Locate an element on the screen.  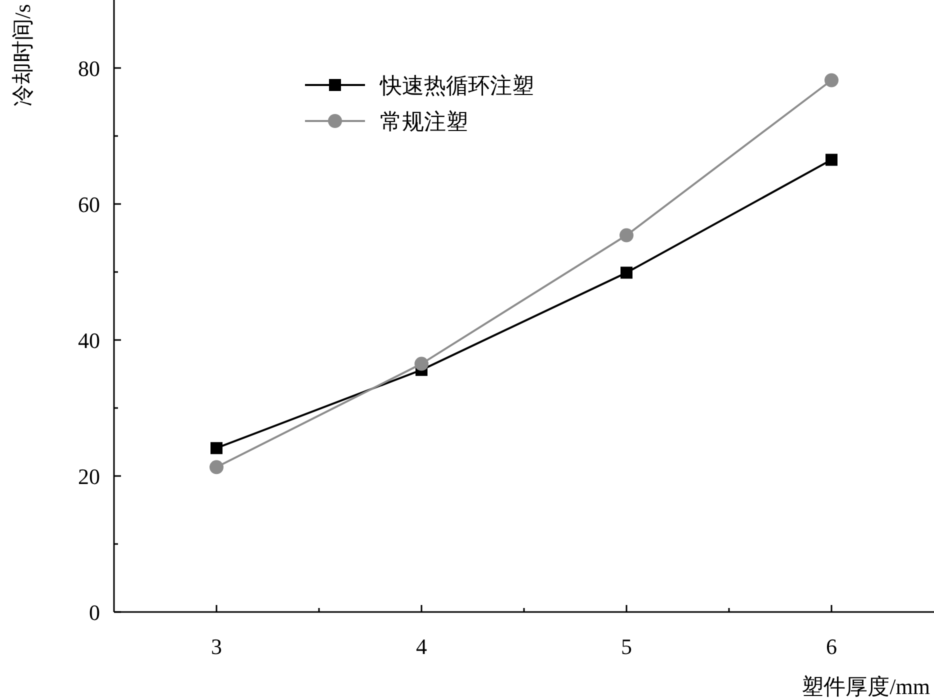
y-tick-label: 60 is located at coordinates (89, 204).